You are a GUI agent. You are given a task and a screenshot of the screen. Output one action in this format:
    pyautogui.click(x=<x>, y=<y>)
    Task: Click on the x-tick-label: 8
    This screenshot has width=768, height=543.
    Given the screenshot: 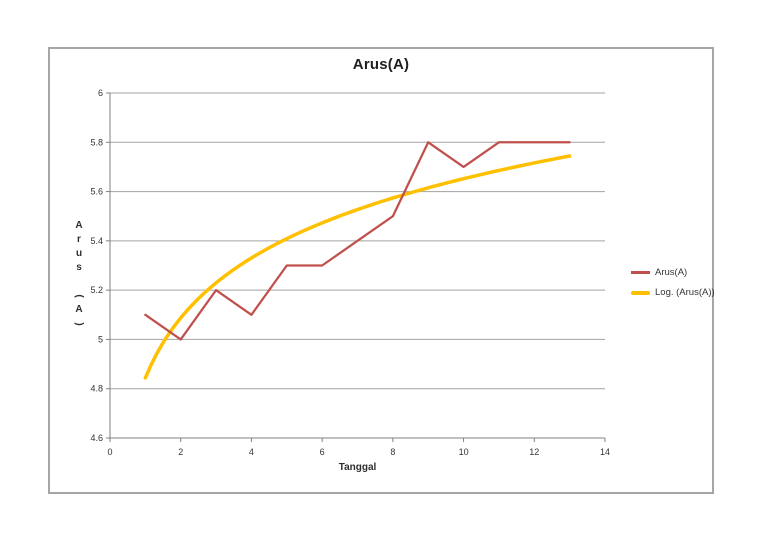 What is the action you would take?
    pyautogui.click(x=392, y=452)
    